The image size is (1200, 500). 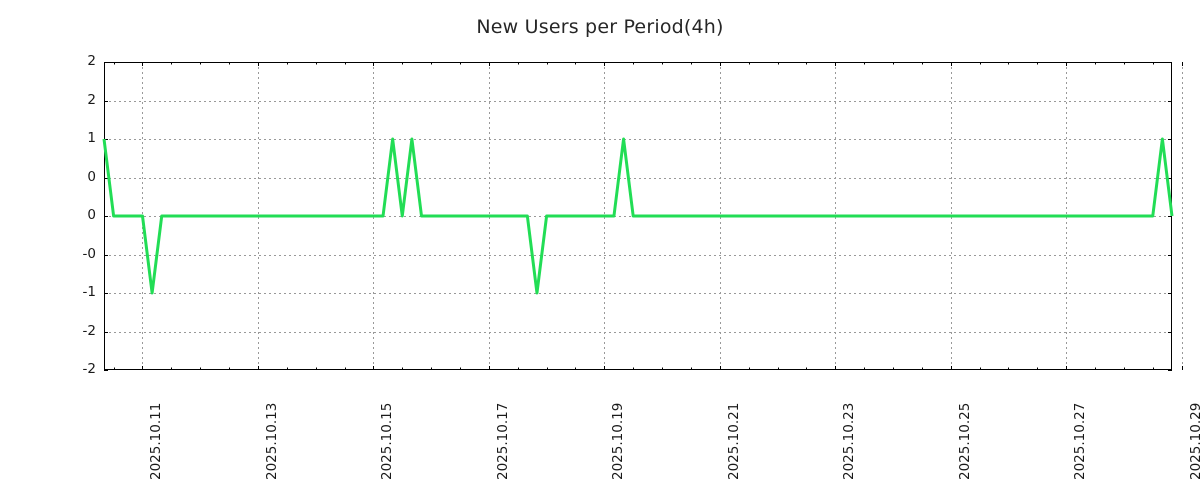 I want to click on chart-title: New Users per Period(4h), so click(x=600, y=27).